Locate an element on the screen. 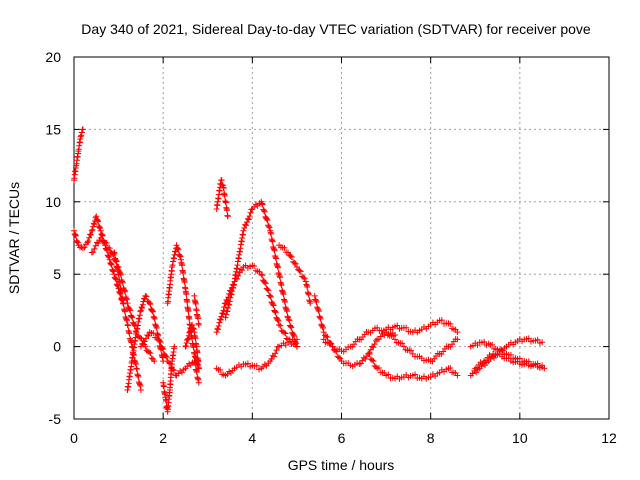  y-tick-label: 20 is located at coordinates (53, 57).